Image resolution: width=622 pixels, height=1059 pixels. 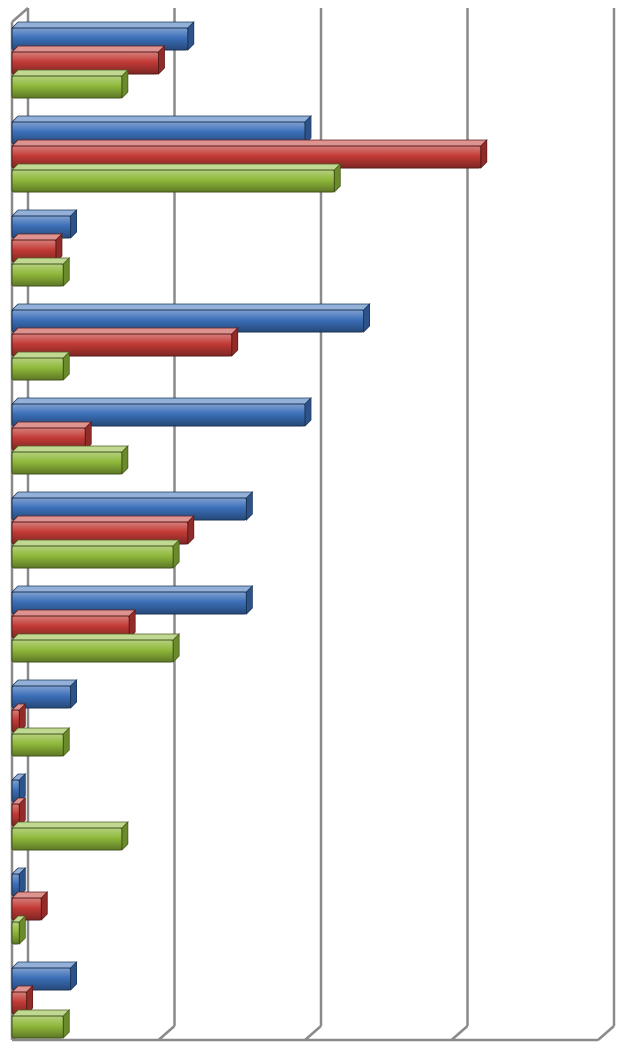 What do you see at coordinates (20, 15) in the screenshot?
I see `side-wall-top` at bounding box center [20, 15].